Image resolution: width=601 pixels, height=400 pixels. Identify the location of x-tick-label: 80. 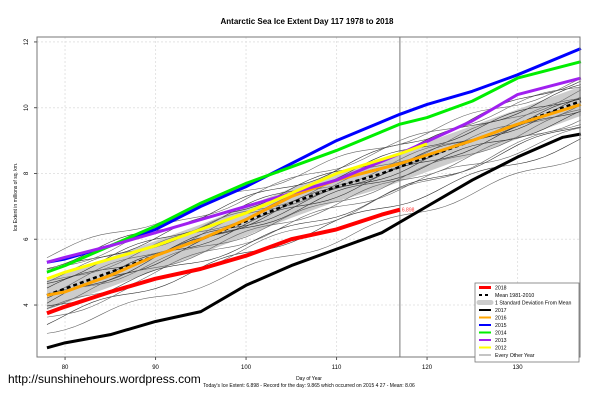
(65, 368).